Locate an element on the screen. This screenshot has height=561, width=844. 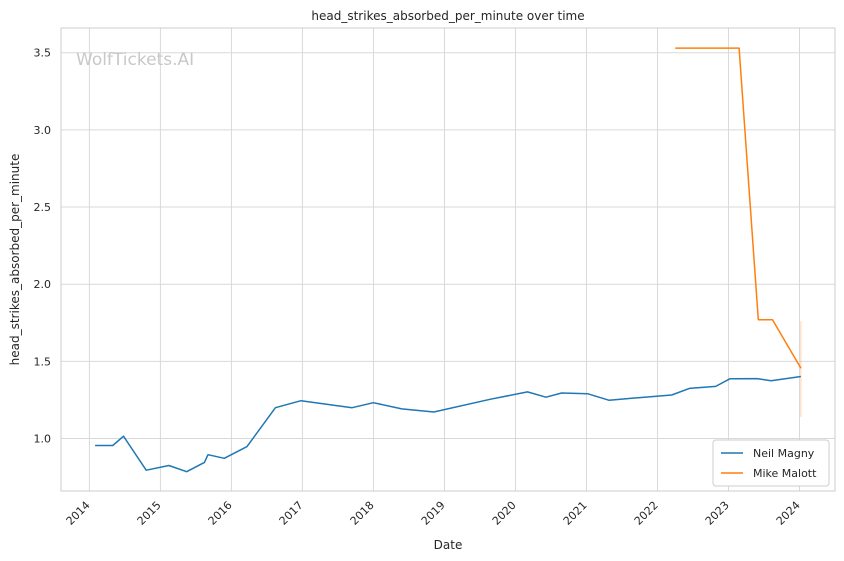
x-axis-label: Date is located at coordinates (448, 545).